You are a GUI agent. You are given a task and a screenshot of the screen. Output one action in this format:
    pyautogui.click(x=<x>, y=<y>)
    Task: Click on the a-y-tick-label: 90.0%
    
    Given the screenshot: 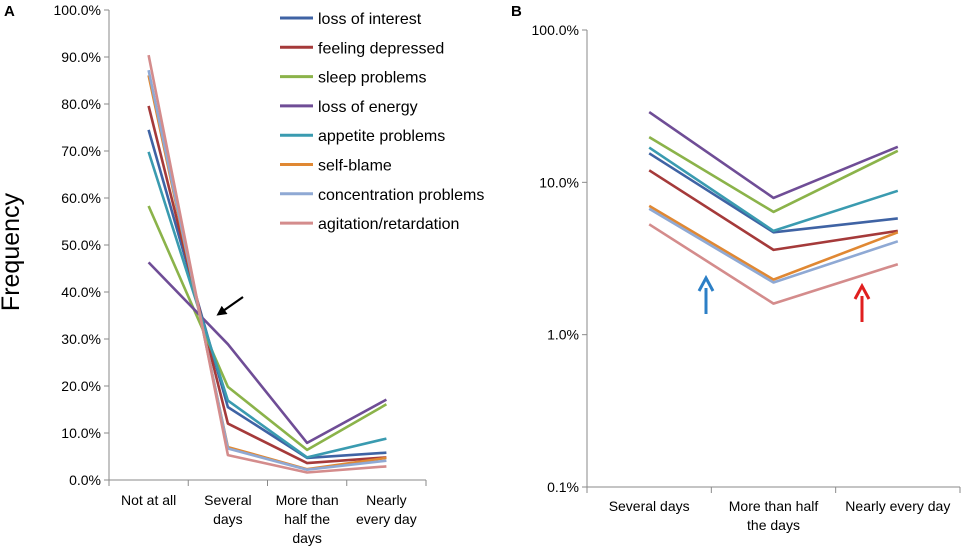 What is the action you would take?
    pyautogui.click(x=81, y=57)
    